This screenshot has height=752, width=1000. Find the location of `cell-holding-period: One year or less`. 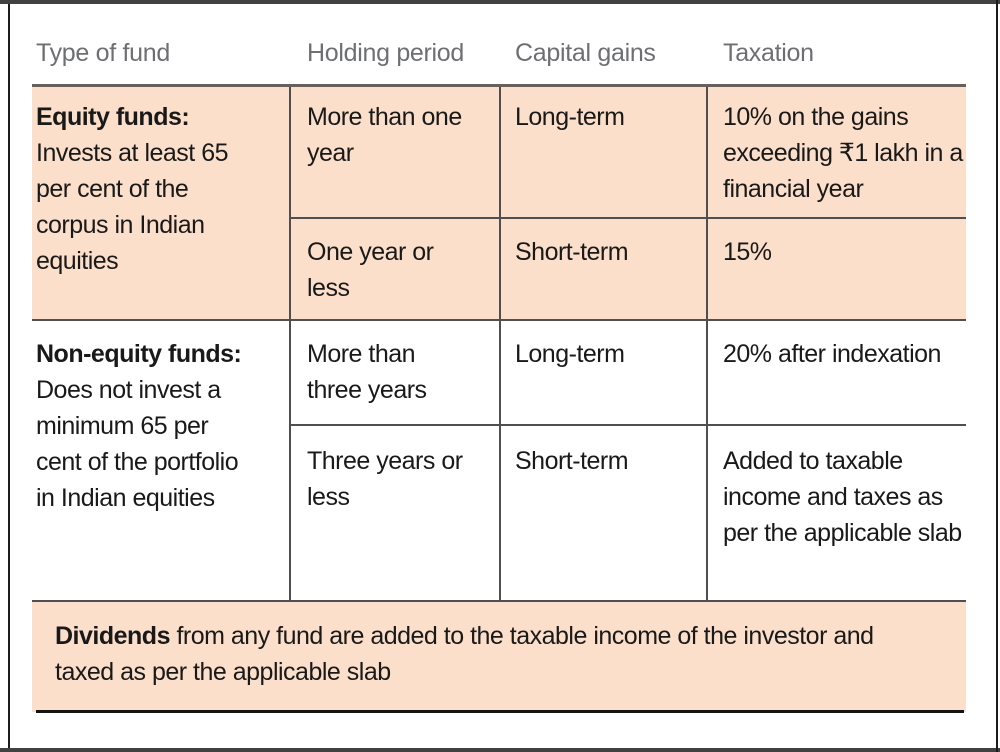

cell-holding-period: One year or less is located at coordinates (370, 270).